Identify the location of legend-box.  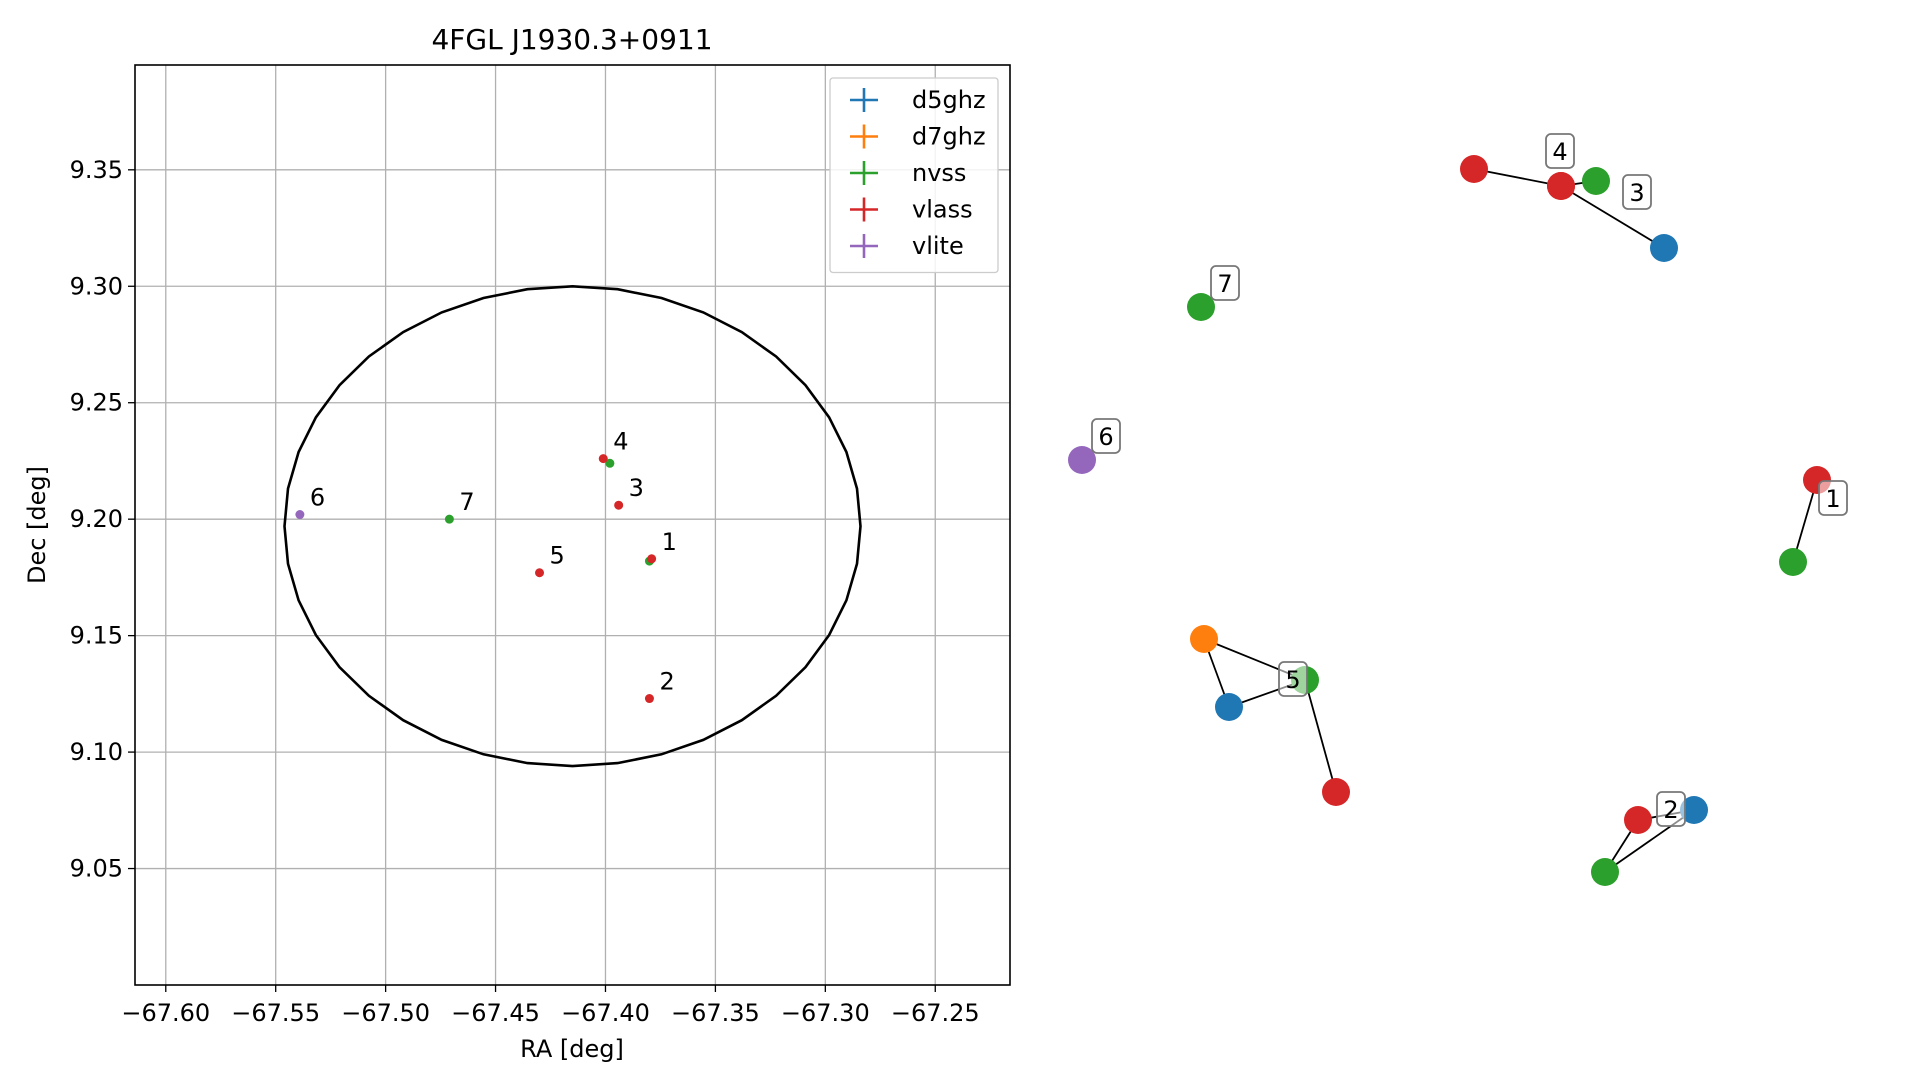
(914, 175).